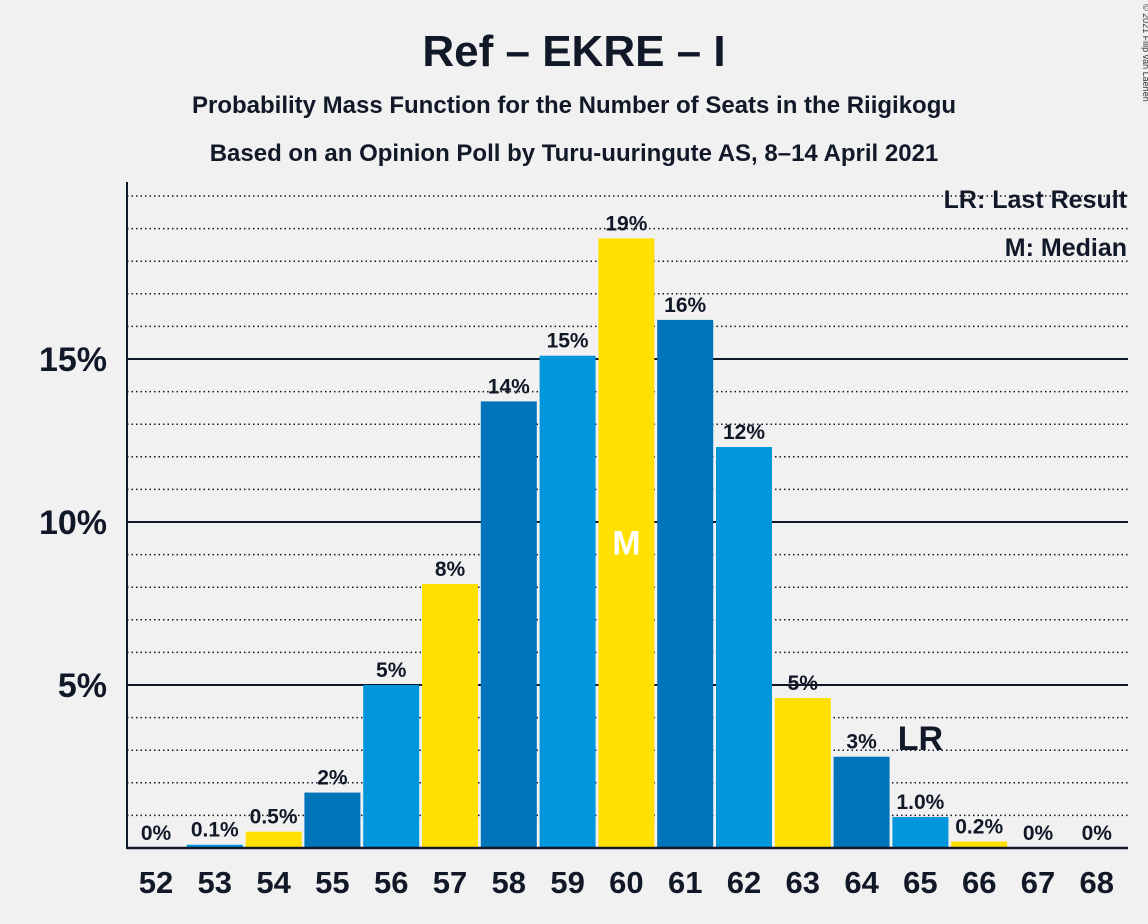  What do you see at coordinates (332, 778) in the screenshot?
I see `bar-value-label: 2%` at bounding box center [332, 778].